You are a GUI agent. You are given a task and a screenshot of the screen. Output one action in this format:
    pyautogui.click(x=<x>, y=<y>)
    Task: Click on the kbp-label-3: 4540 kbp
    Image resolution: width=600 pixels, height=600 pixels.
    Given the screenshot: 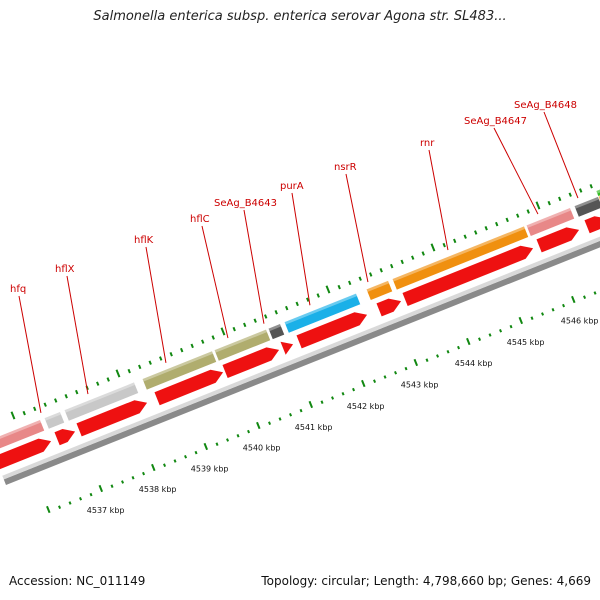 What is the action you would take?
    pyautogui.click(x=262, y=448)
    